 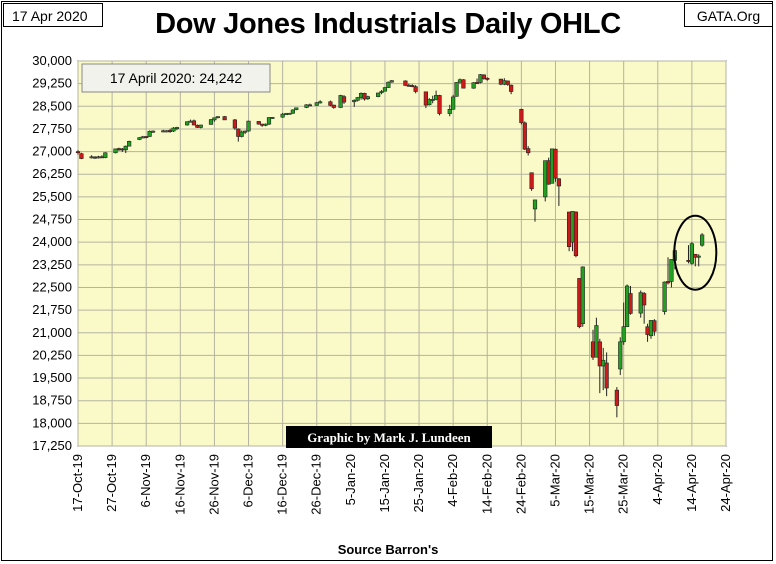 I want to click on y-tick-label: 26,250, so click(x=52, y=173).